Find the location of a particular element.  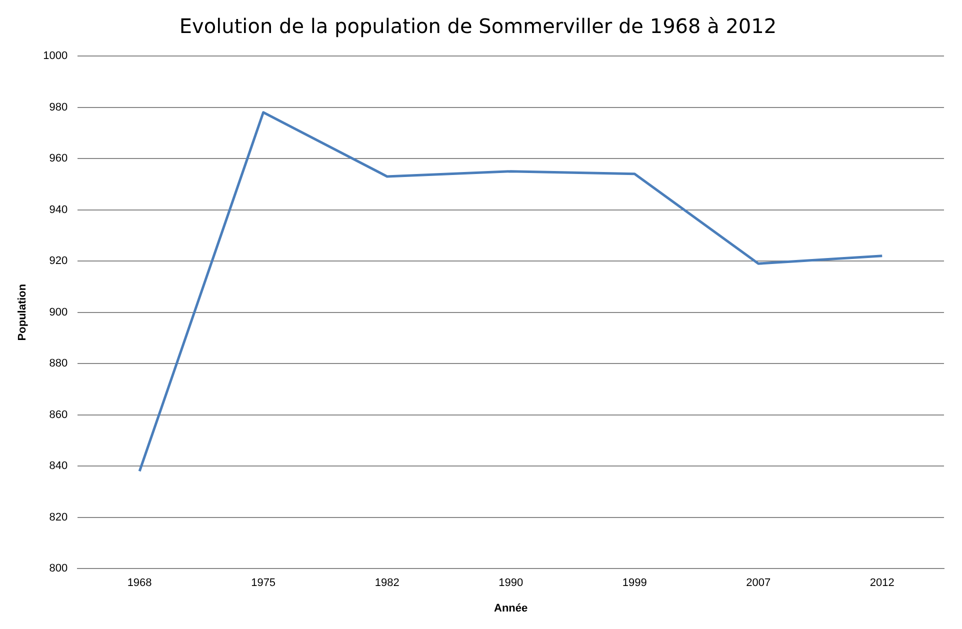

y-tick-label: 960 is located at coordinates (58, 158).